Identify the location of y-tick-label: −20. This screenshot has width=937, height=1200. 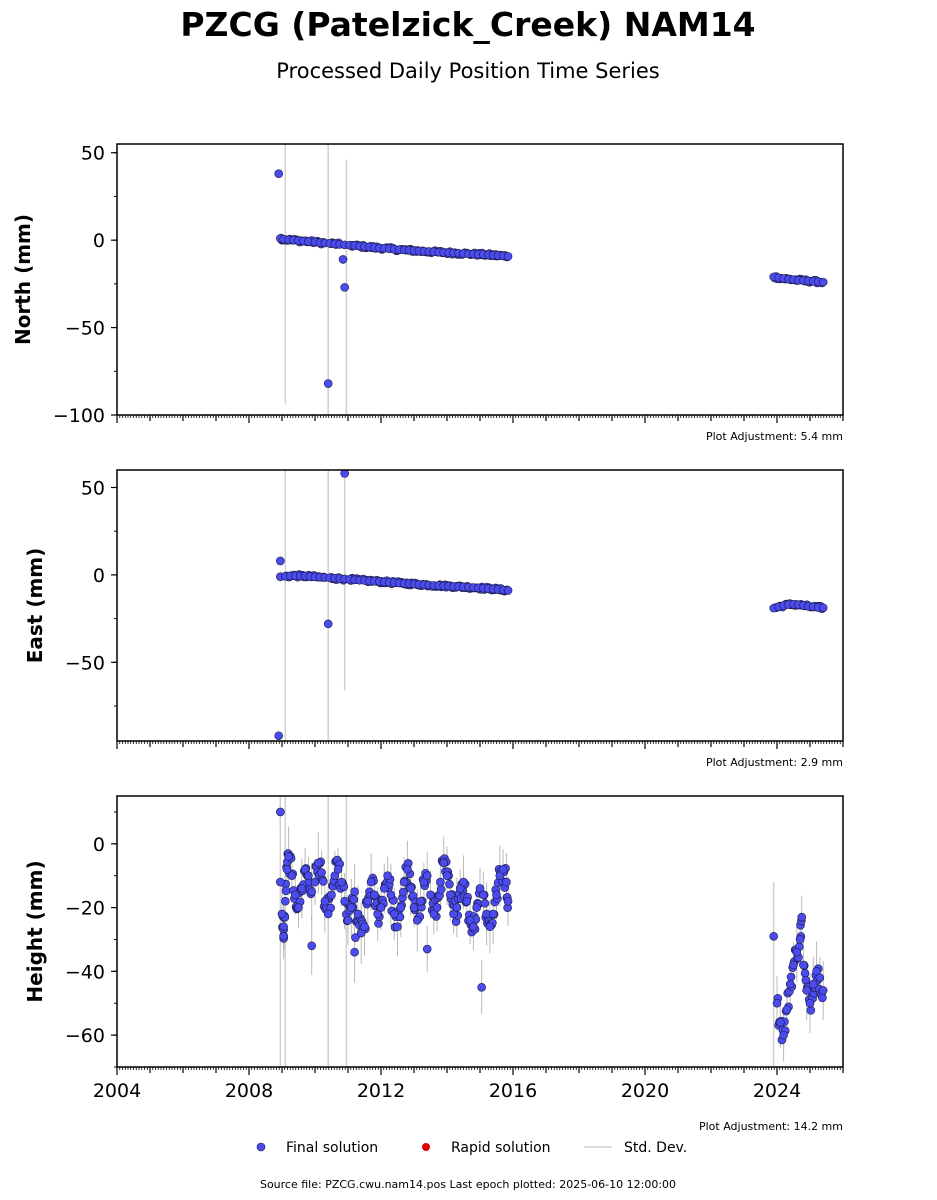
(85, 909).